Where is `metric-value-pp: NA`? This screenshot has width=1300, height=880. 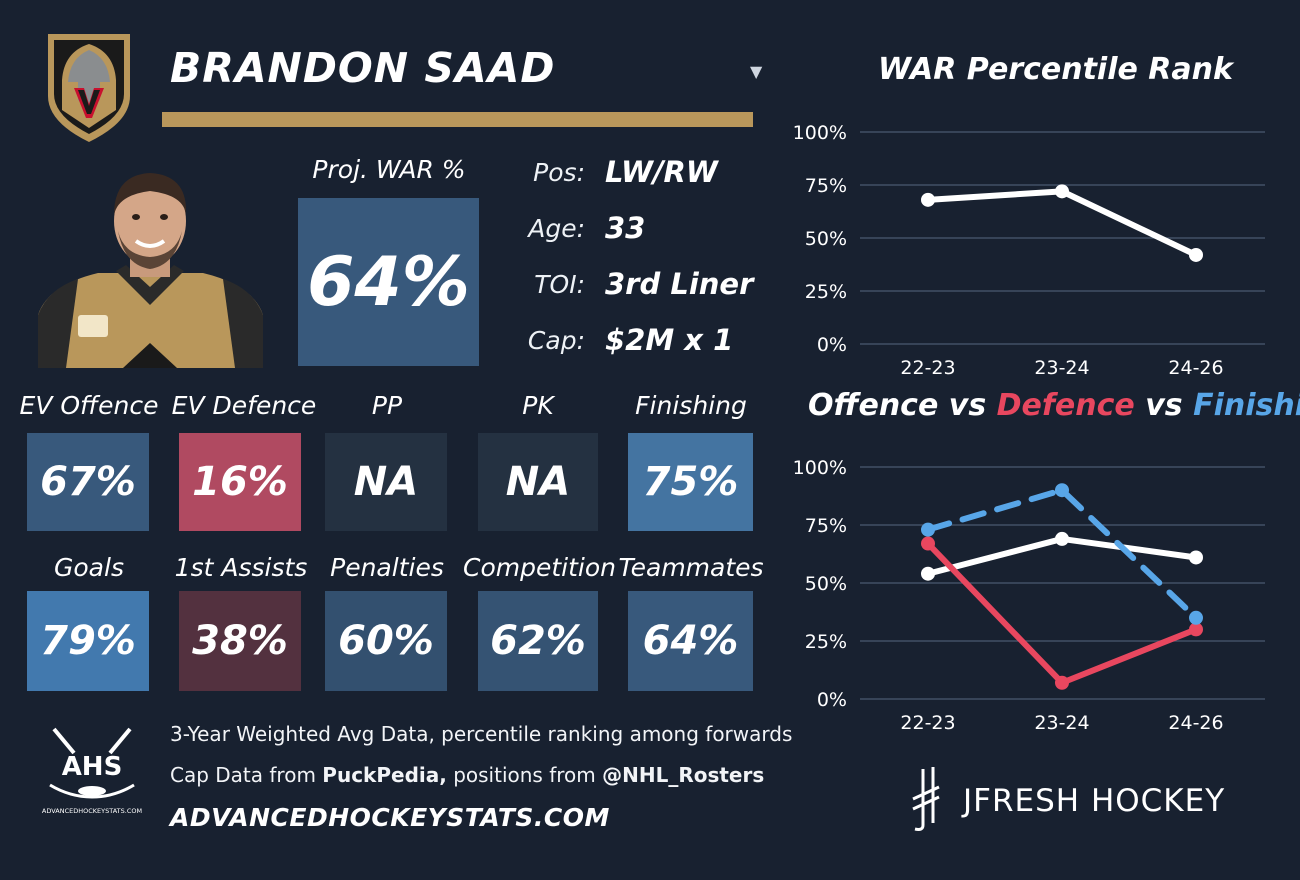 metric-value-pp: NA is located at coordinates (386, 482).